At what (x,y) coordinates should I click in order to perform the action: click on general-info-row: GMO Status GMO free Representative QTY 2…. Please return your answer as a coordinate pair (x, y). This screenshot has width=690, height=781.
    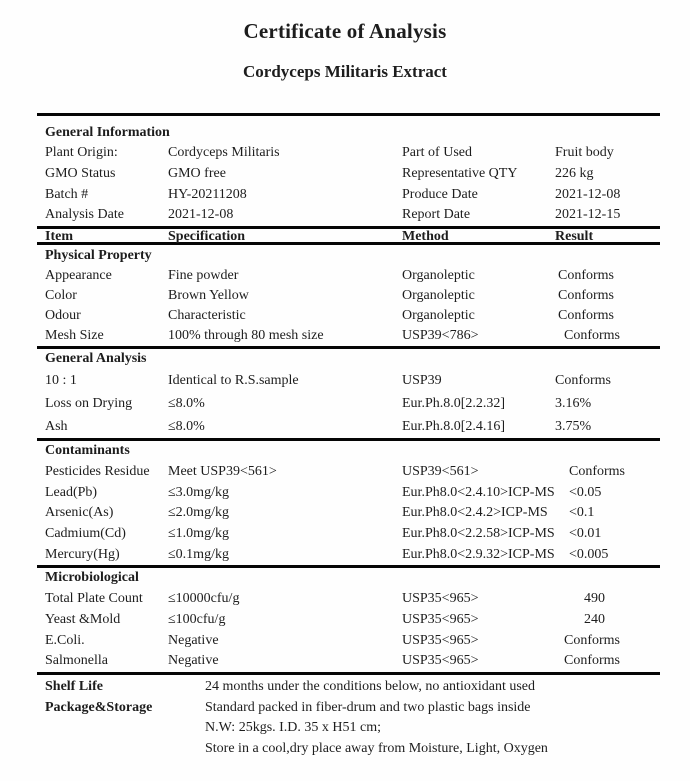
    Looking at the image, I should click on (348, 174).